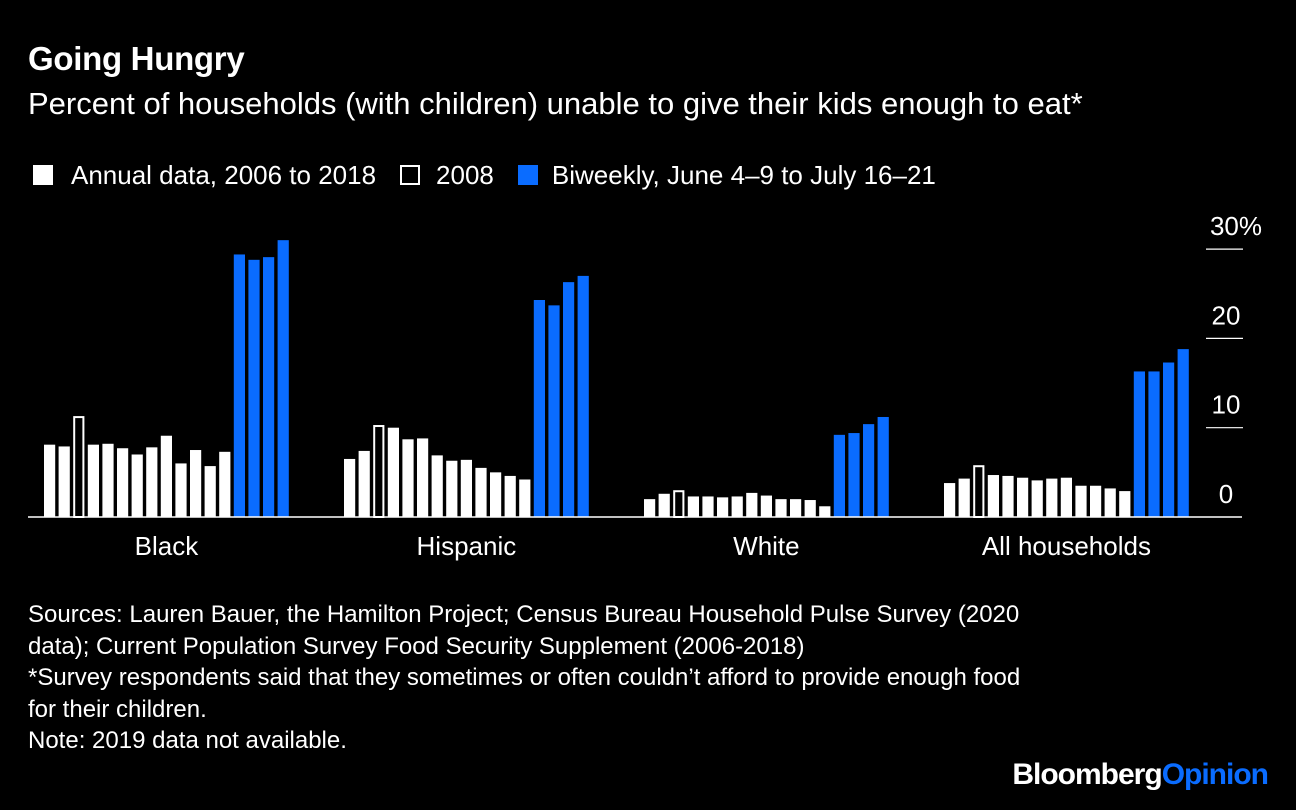  What do you see at coordinates (743, 174) in the screenshot?
I see `legend-label-biweekly: Biweekly, June 4–9 to July 16–21` at bounding box center [743, 174].